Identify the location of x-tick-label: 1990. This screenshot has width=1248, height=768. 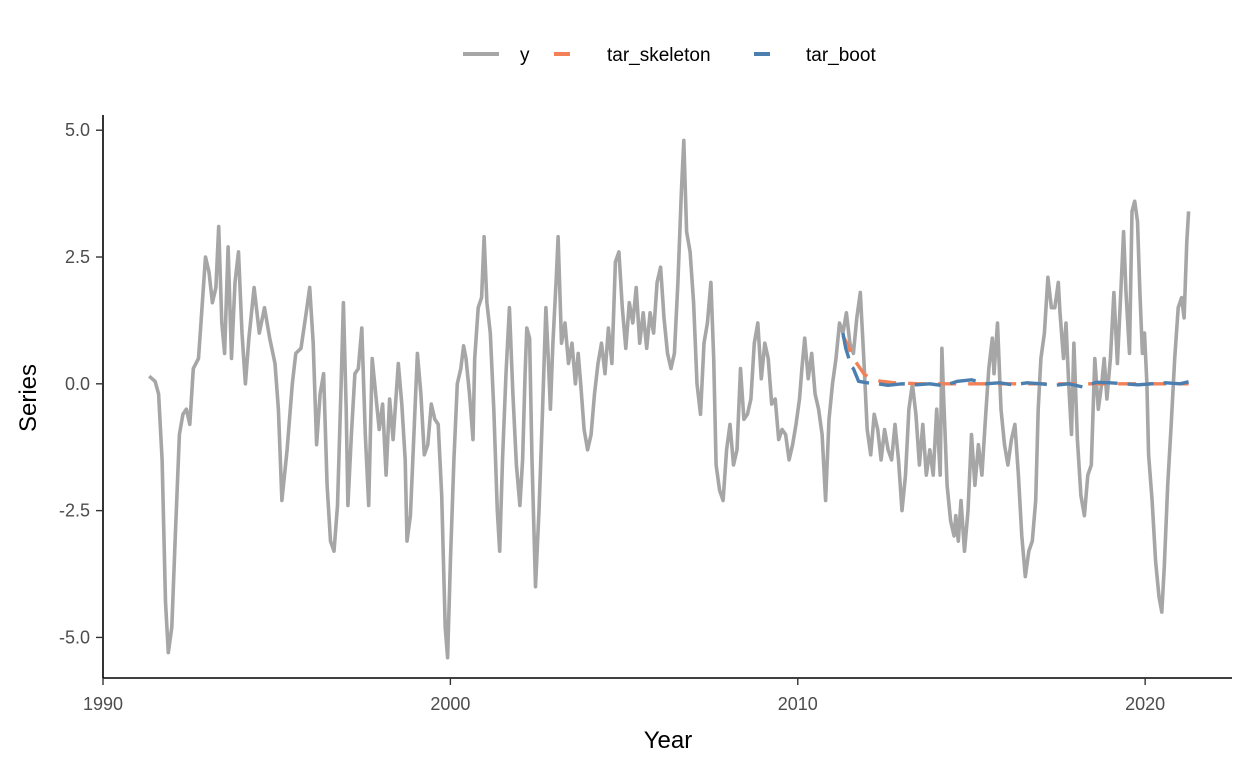
(103, 704).